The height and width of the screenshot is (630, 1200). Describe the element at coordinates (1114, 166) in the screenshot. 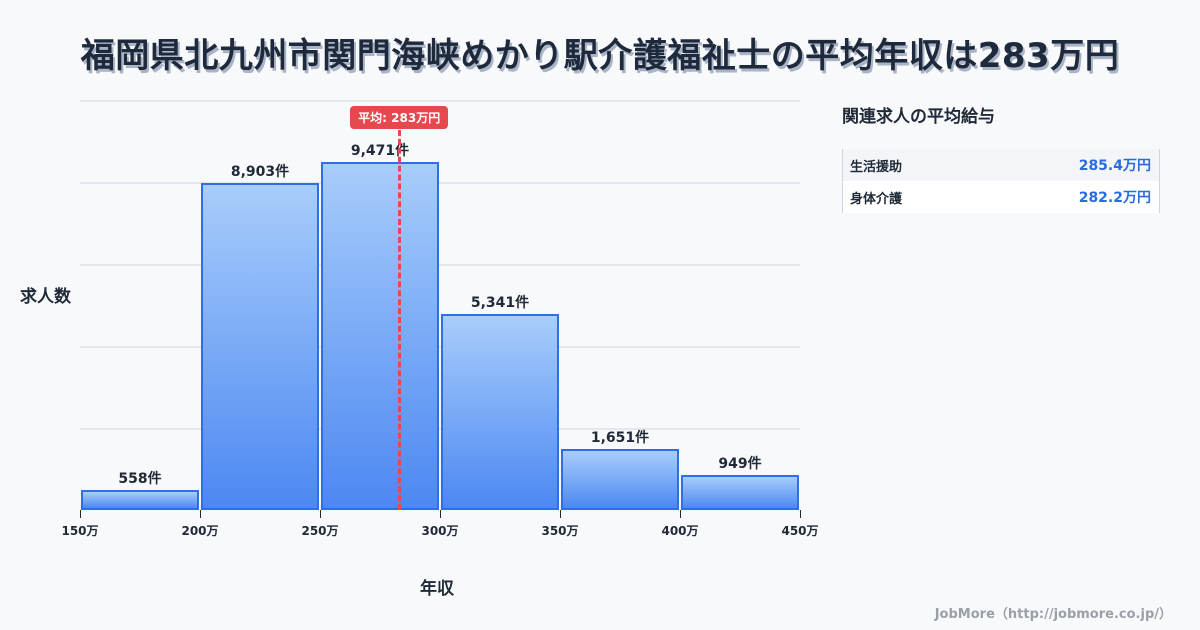

I see `average-salary-value: 285.4万円` at that location.